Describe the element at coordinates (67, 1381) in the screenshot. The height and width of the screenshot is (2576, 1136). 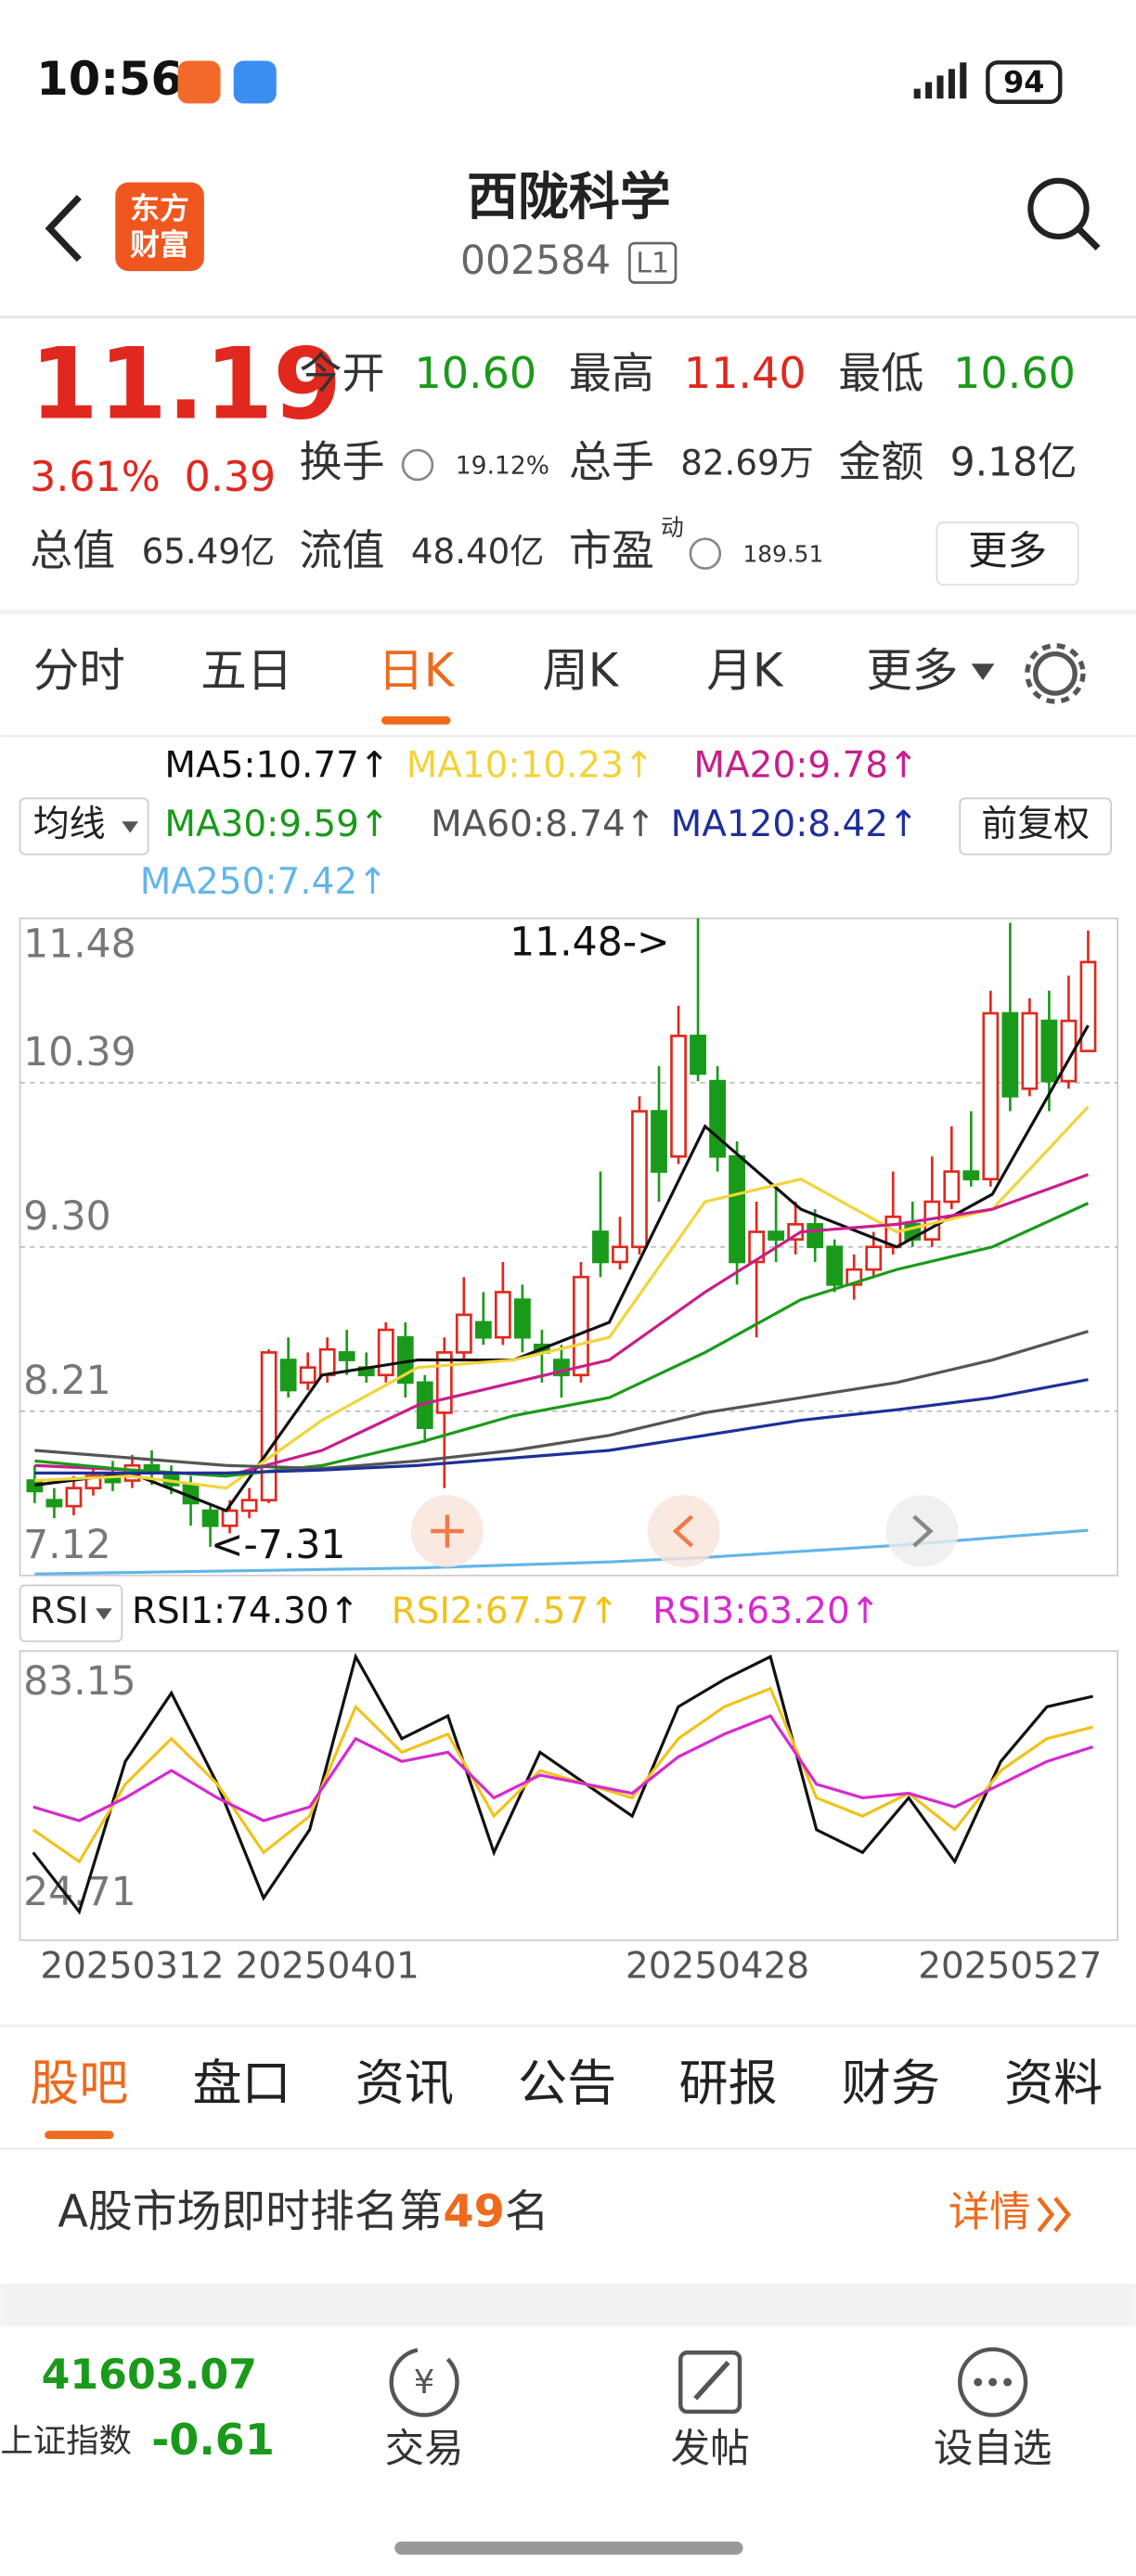
I see `y-tick-label: 8.21` at that location.